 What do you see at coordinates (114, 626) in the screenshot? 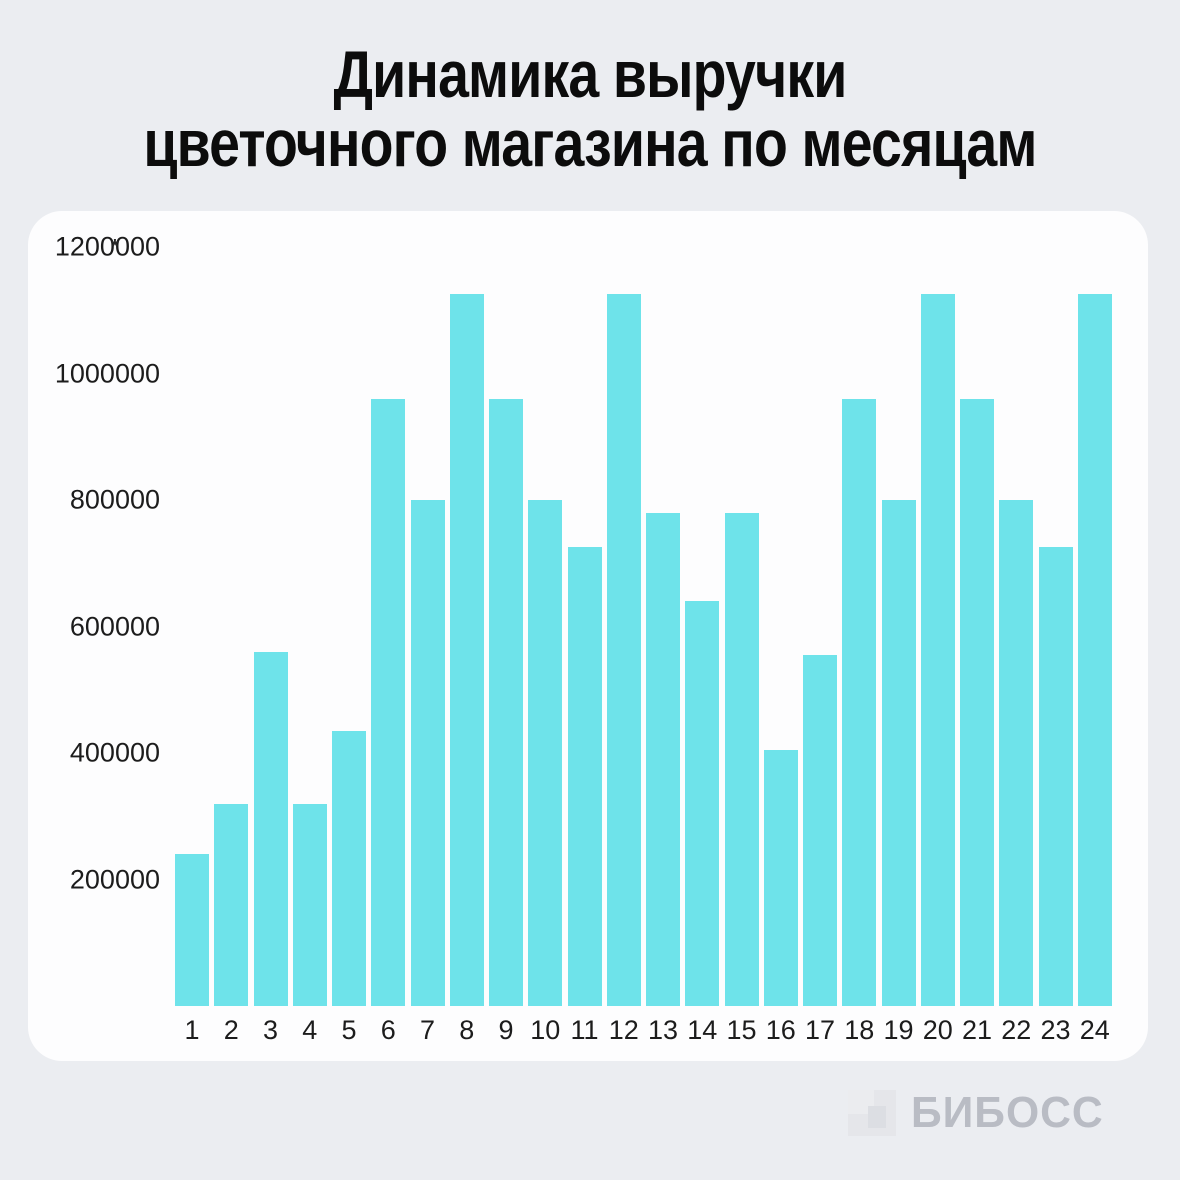
I see `y-tick-label: 600000` at bounding box center [114, 626].